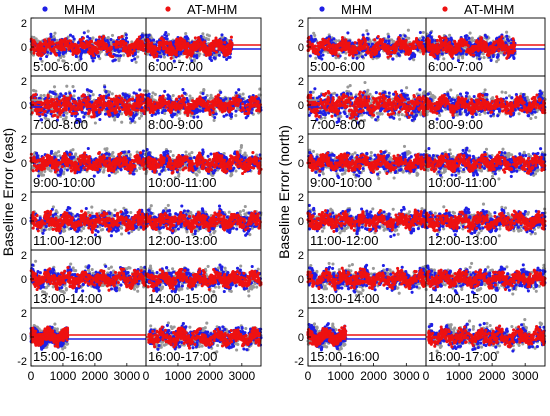  What do you see at coordinates (24, 82) in the screenshot?
I see `y-tick-label: 2` at bounding box center [24, 82].